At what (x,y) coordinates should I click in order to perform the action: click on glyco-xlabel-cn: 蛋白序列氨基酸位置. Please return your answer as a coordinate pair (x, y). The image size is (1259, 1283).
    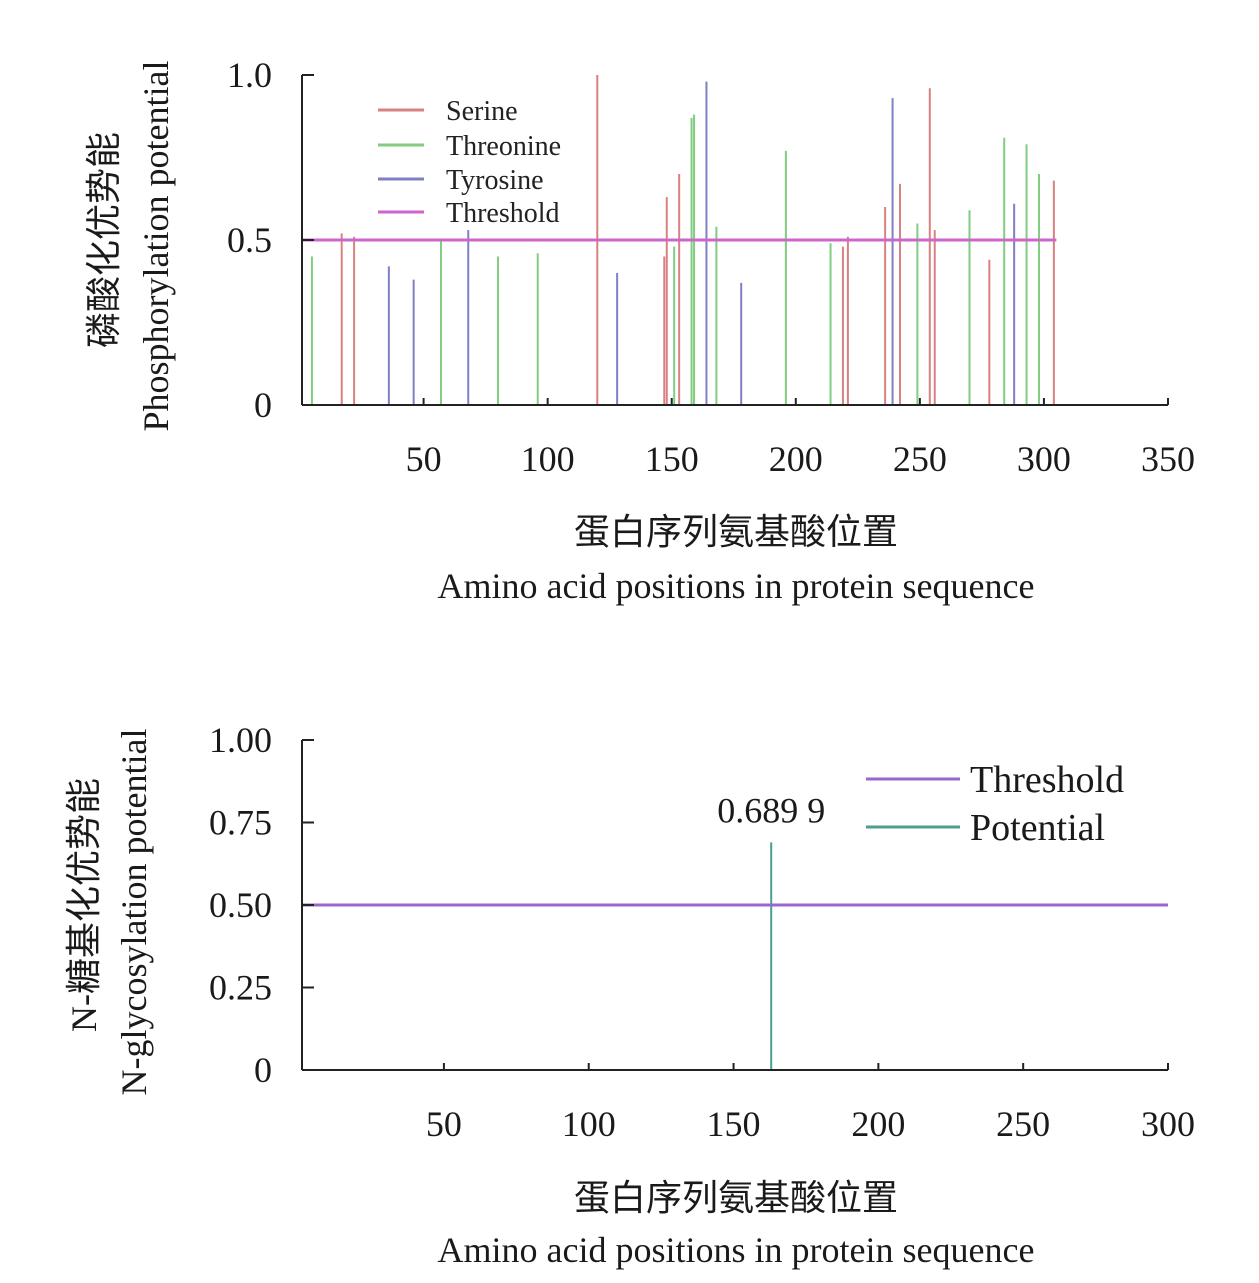
    Looking at the image, I should click on (736, 1198).